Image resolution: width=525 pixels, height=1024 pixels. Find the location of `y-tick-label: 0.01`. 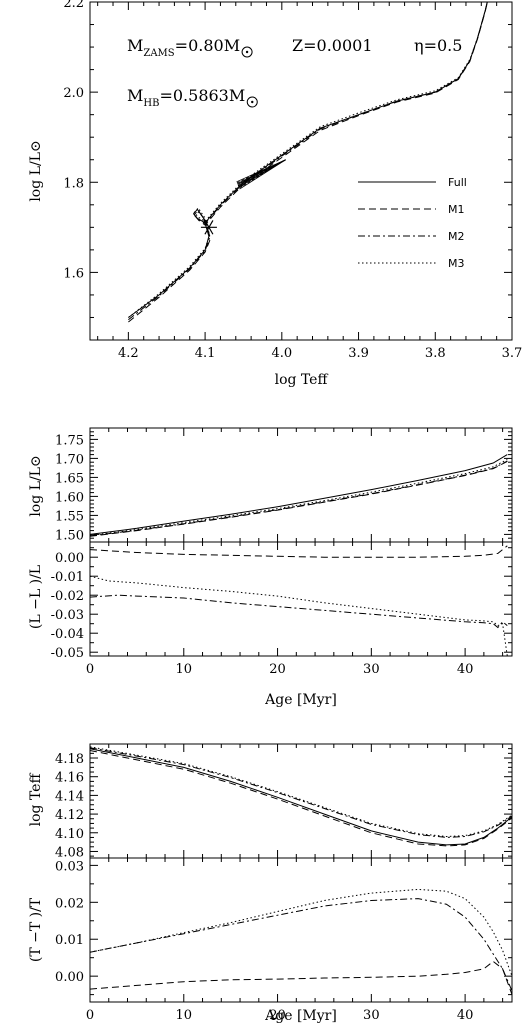

y-tick-label: 0.01 is located at coordinates (69, 940).